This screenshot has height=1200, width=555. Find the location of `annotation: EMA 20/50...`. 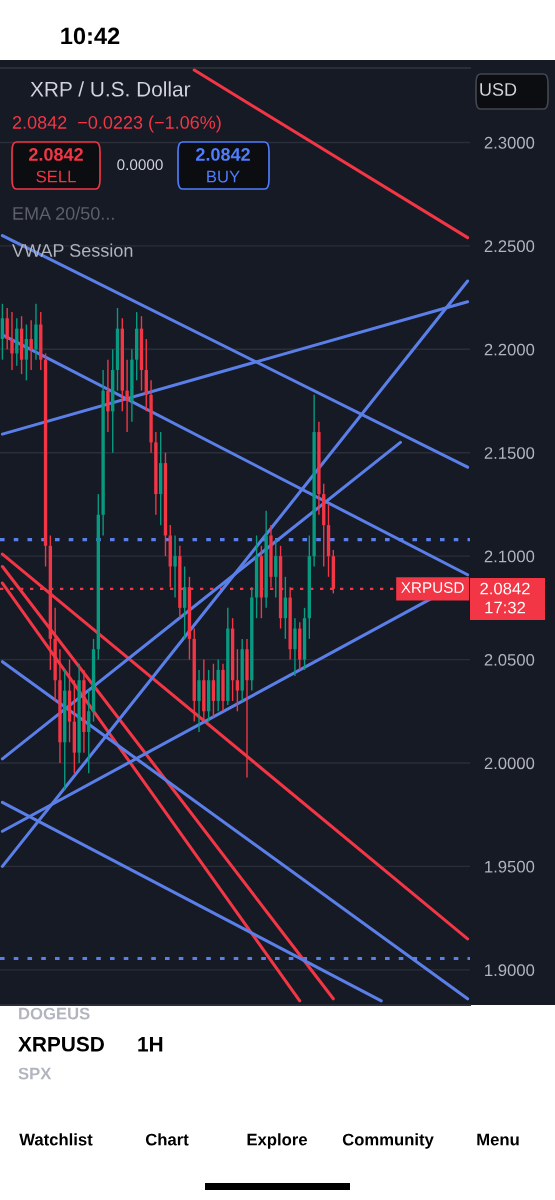

annotation: EMA 20/50... is located at coordinates (63, 213).